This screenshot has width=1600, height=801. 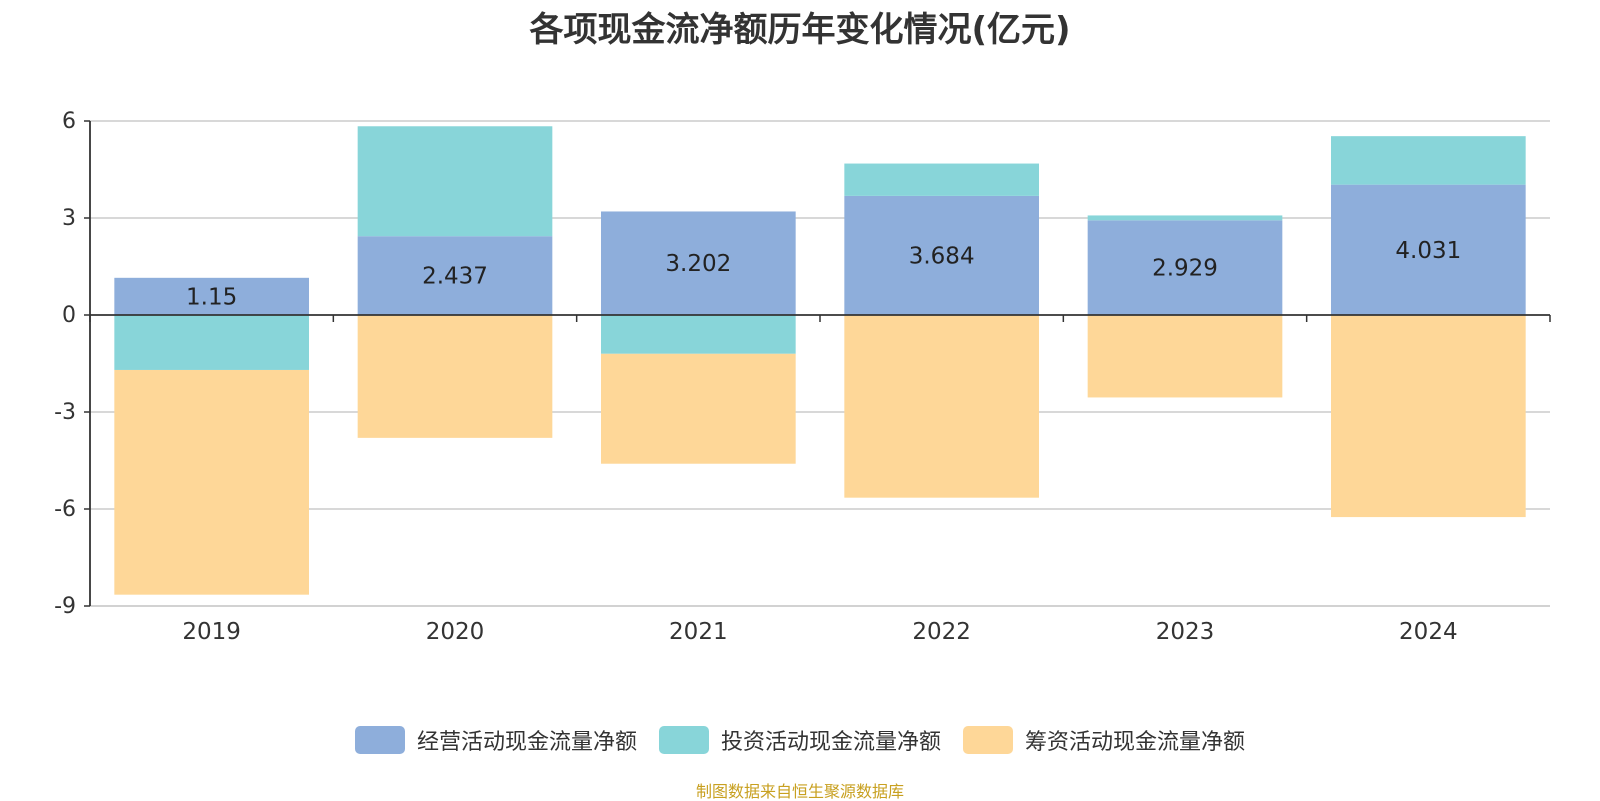 What do you see at coordinates (941, 179) in the screenshot?
I see `bar-investing-2022` at bounding box center [941, 179].